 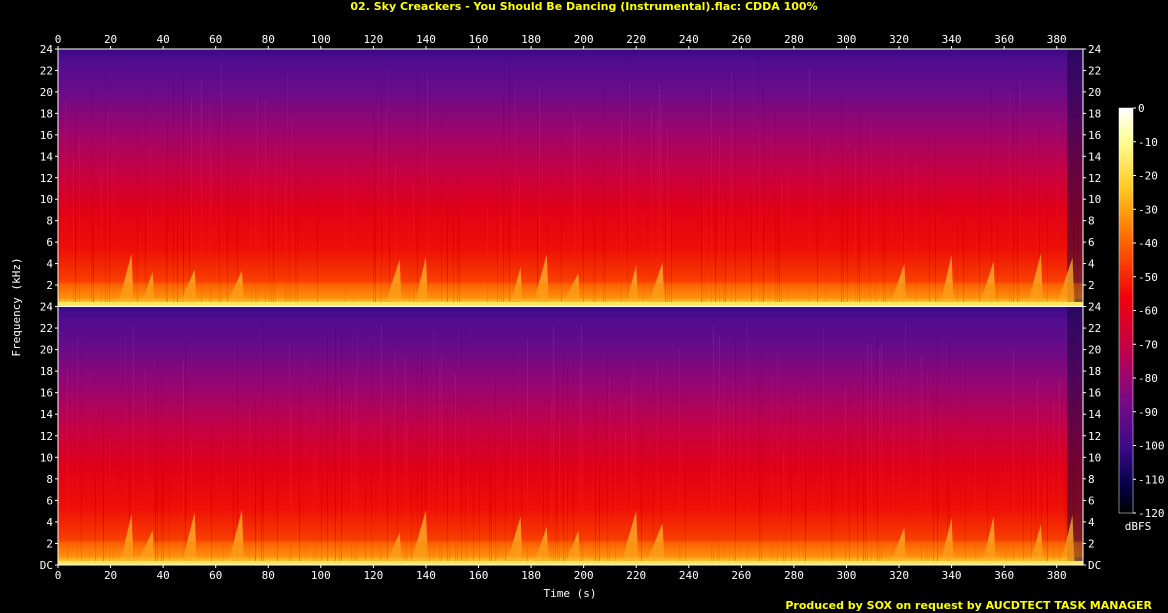 What do you see at coordinates (49, 500) in the screenshot?
I see `y-tick-label-left: 6` at bounding box center [49, 500].